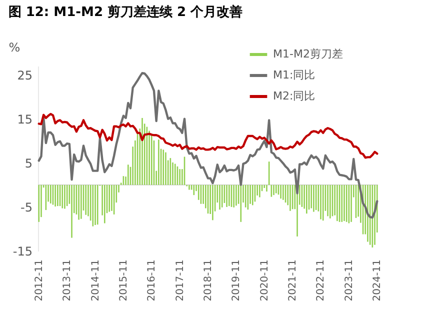 This screenshot has width=433, height=329. I want to click on x-tick-label: 2018-11, so click(208, 281).